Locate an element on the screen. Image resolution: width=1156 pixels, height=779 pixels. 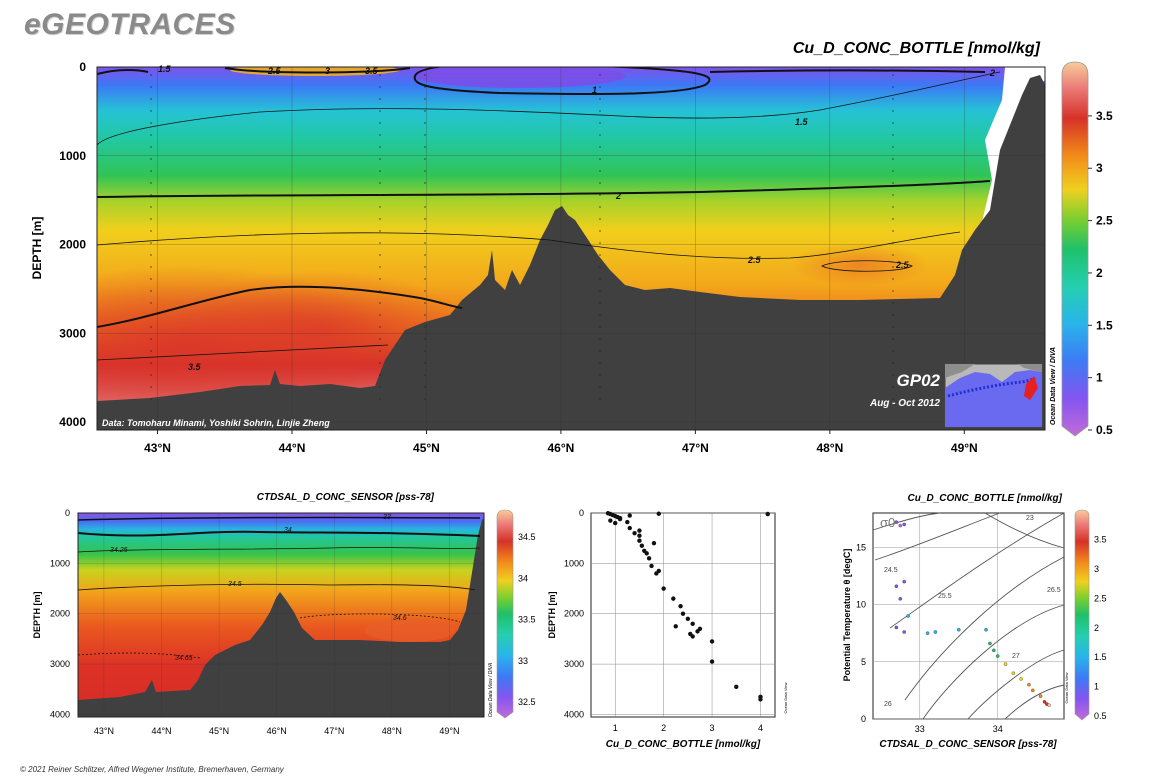
isopycnal-label: 25.5 is located at coordinates (945, 596).